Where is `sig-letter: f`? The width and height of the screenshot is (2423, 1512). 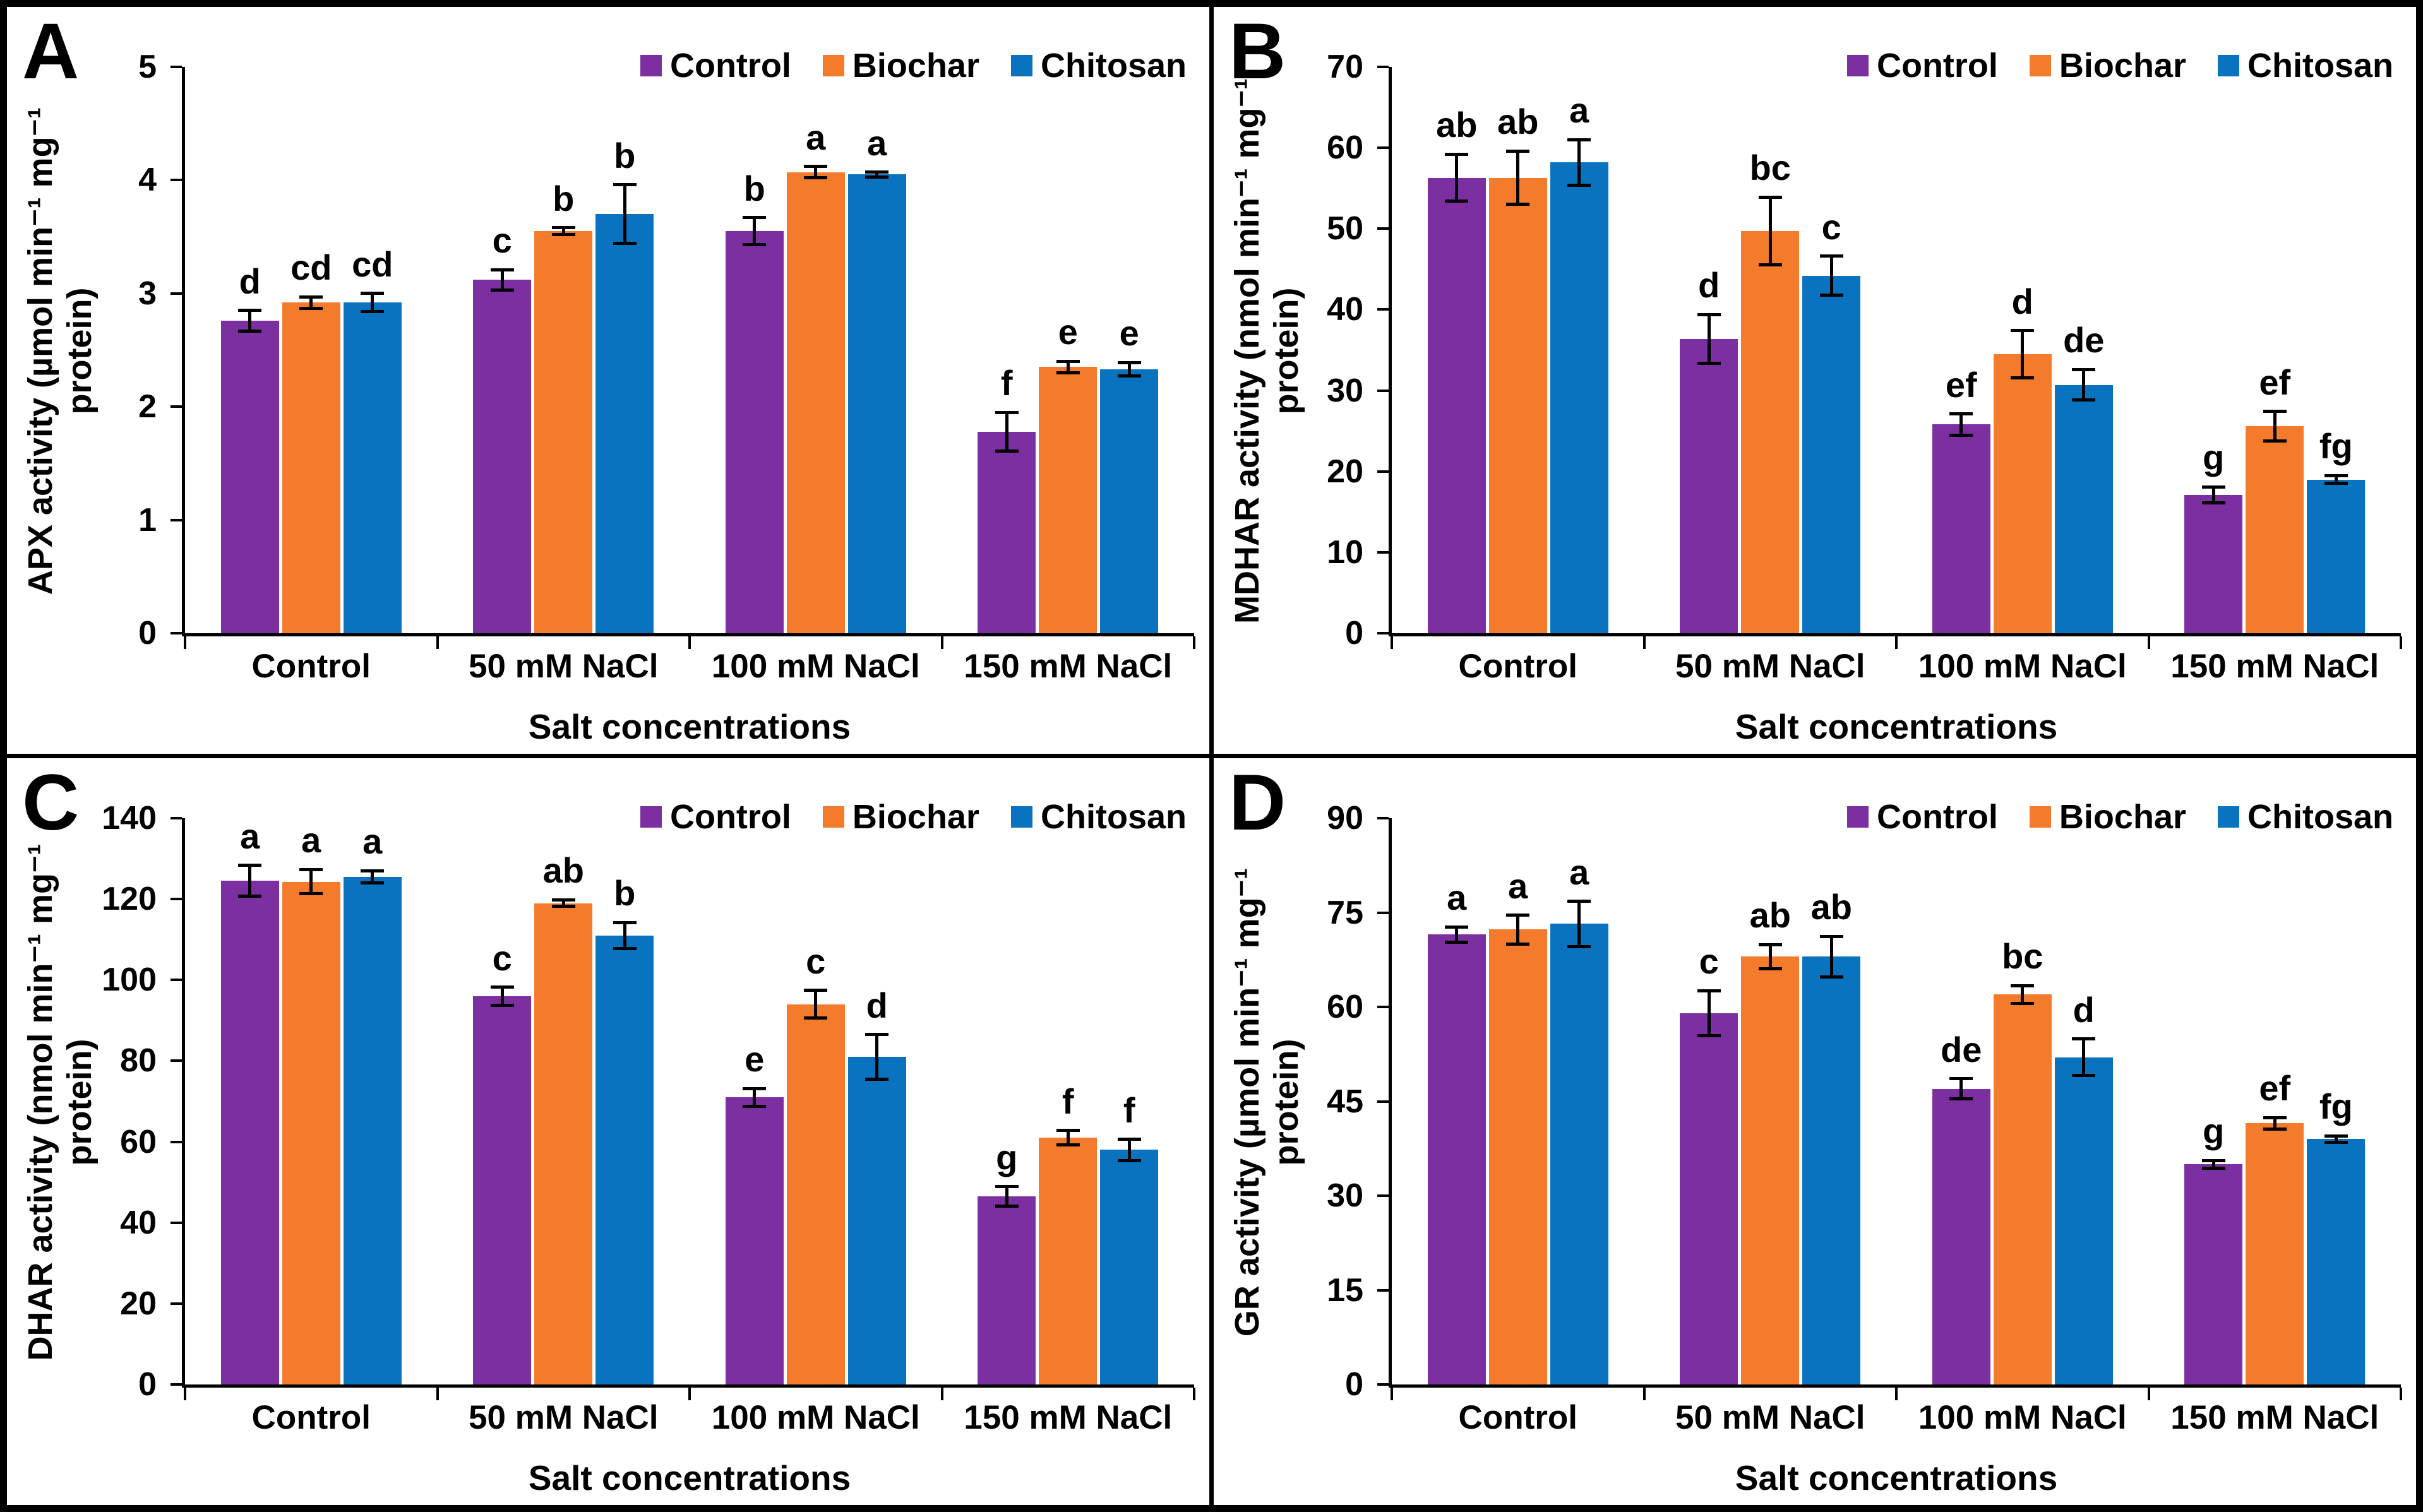 sig-letter: f is located at coordinates (1129, 1110).